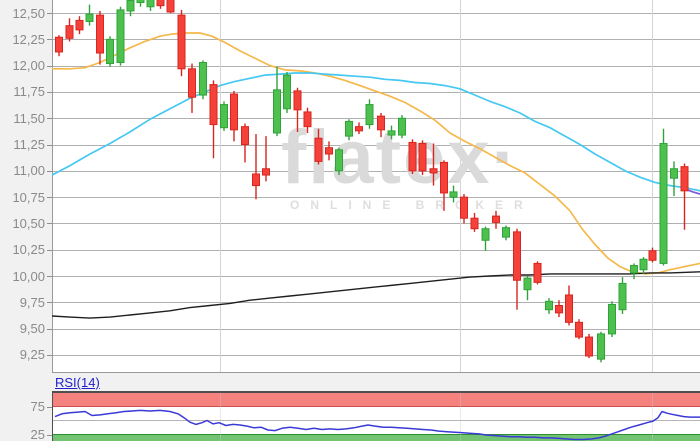 The width and height of the screenshot is (700, 441). I want to click on rsi-indicator-link: RSI(14), so click(77, 382).